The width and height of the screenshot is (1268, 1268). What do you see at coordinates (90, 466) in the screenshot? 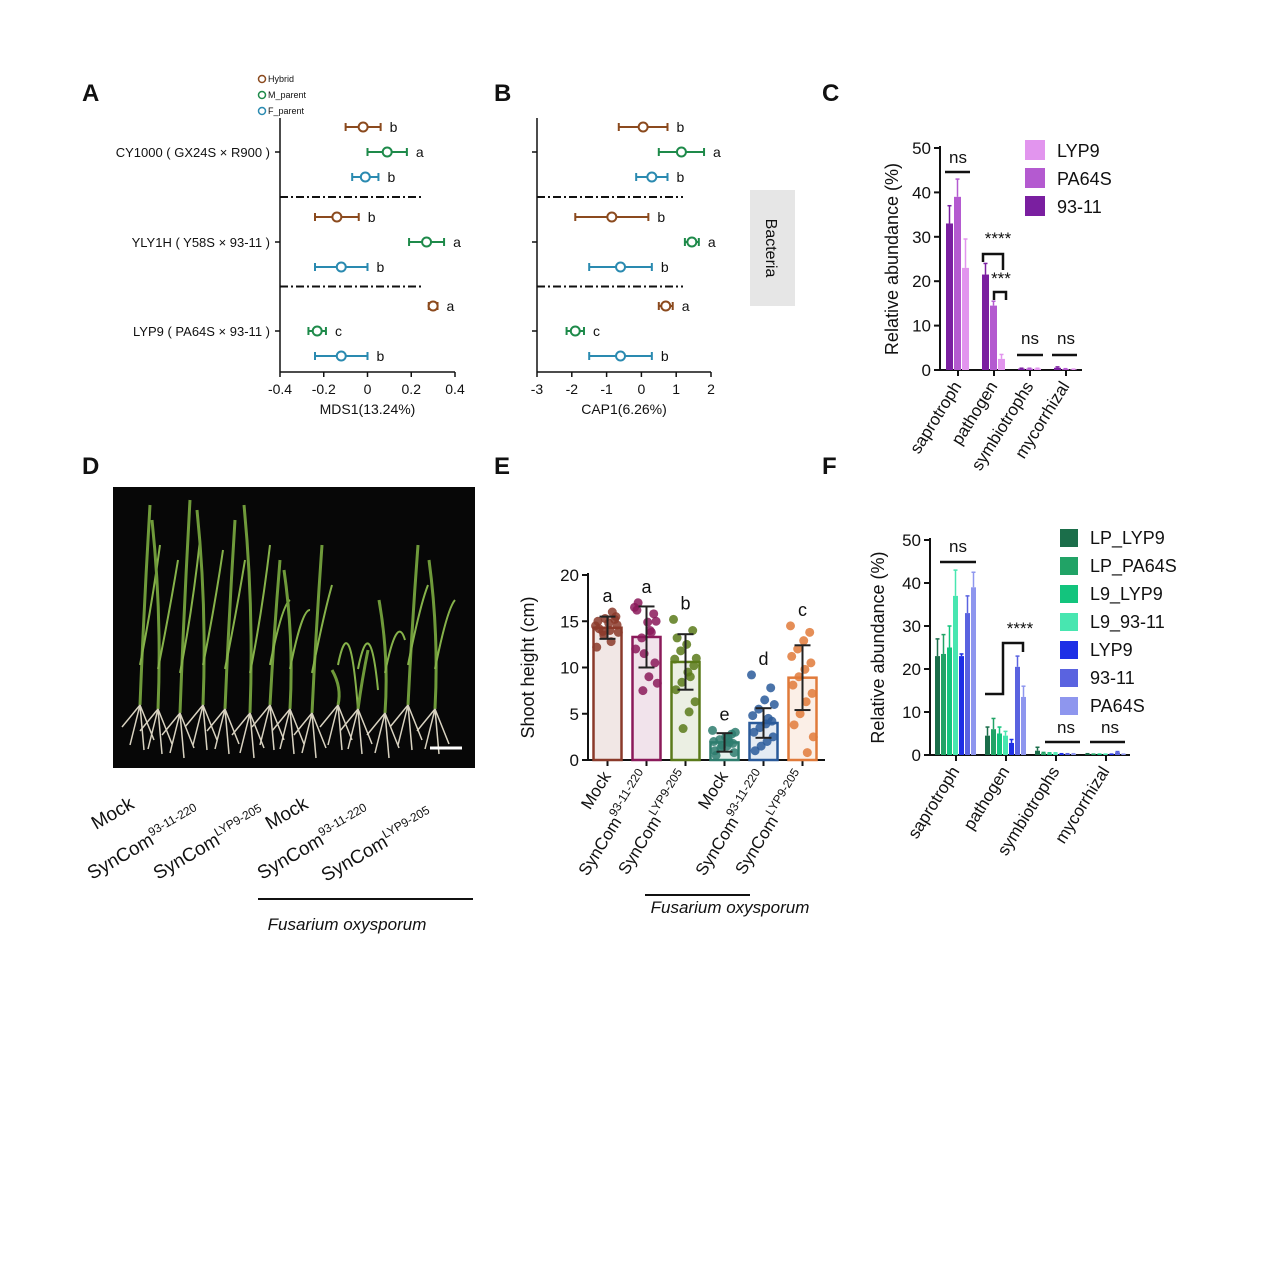
I see `panel-label: D` at bounding box center [90, 466].